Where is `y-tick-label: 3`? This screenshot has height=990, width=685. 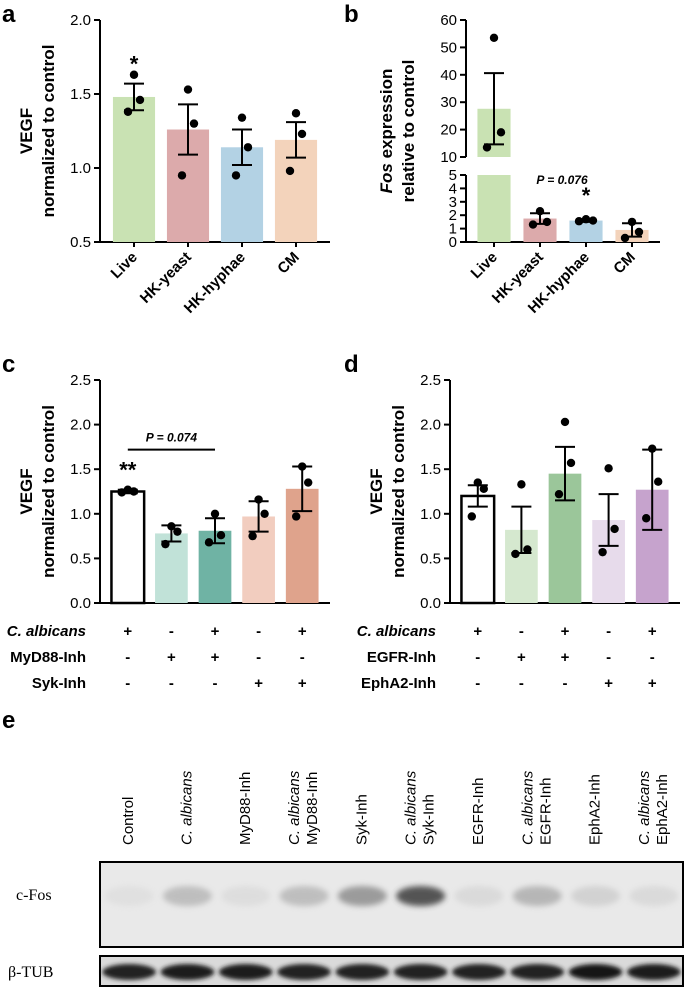
y-tick-label: 3 is located at coordinates (453, 202).